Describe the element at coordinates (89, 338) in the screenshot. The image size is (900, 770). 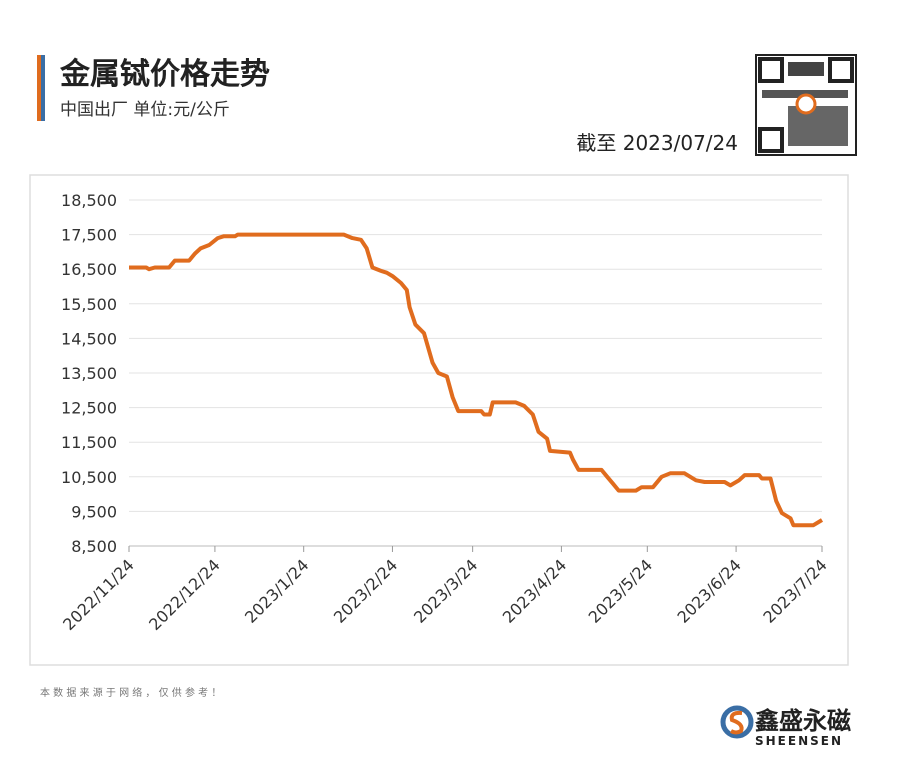
I see `y-tick-label: 14,500` at that location.